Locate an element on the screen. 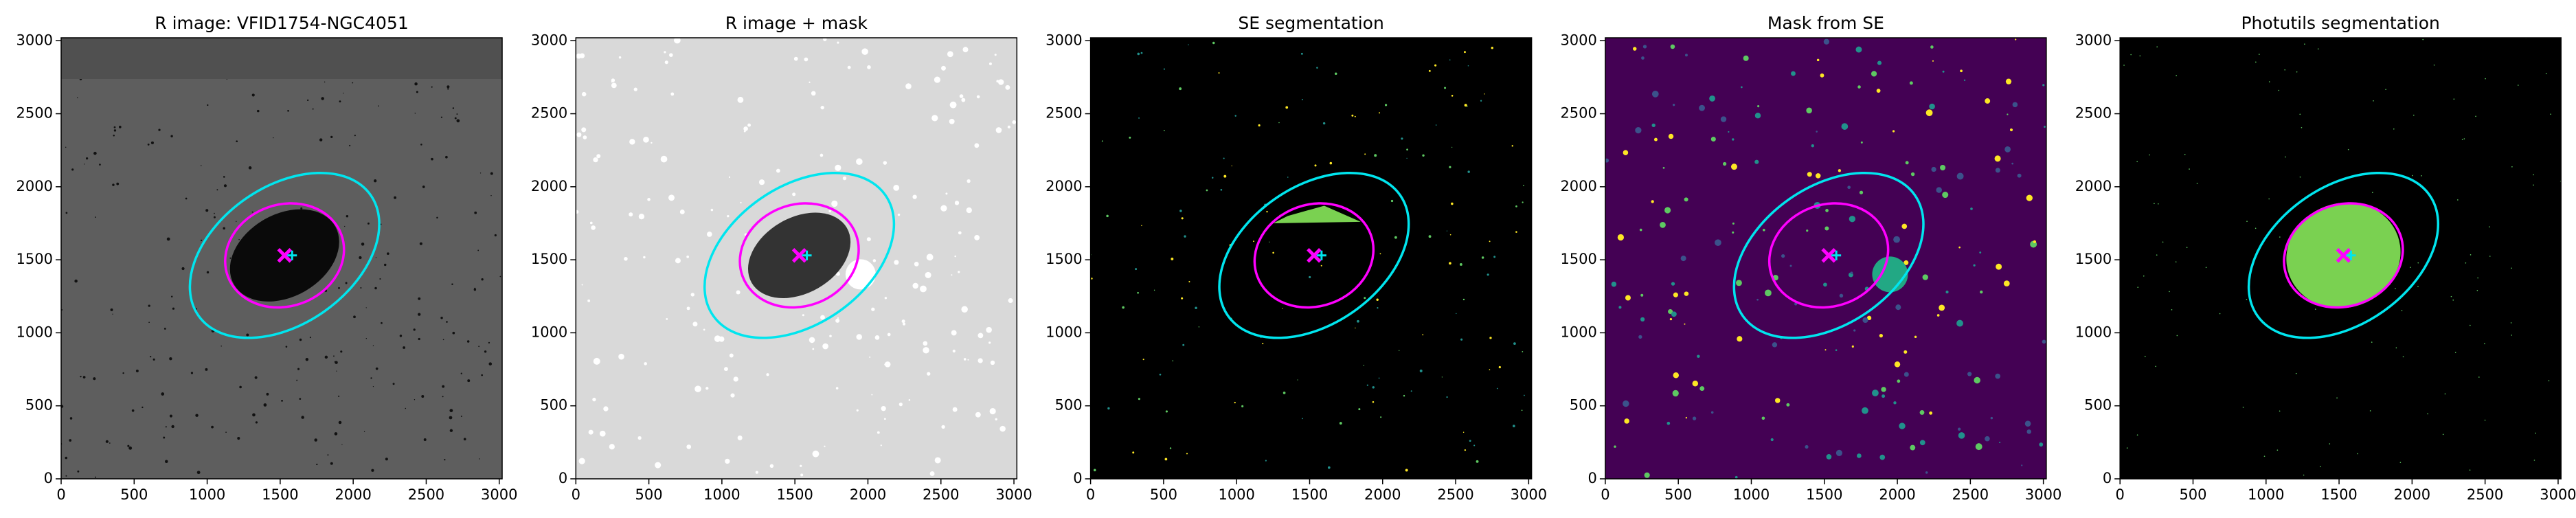 This screenshot has height=518, width=2576. center-cross is located at coordinates (807, 255).